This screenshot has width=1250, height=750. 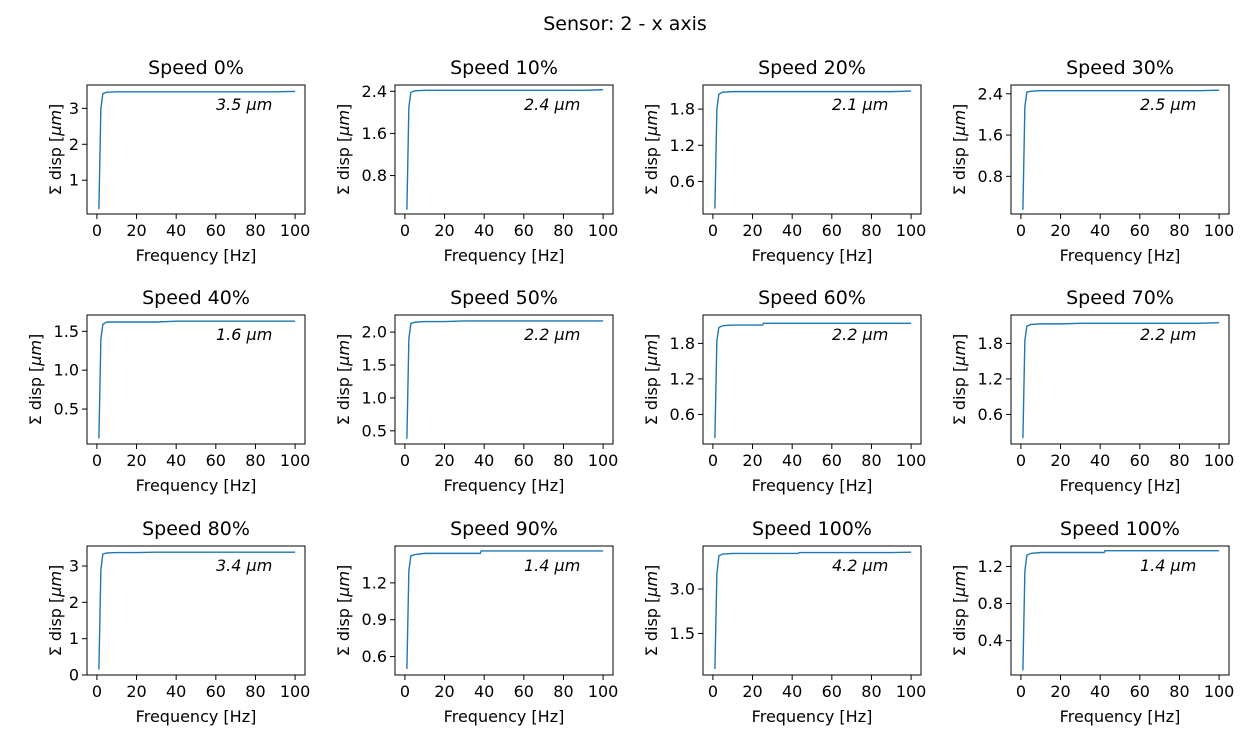 I want to click on subplot-title: Speed 90%, so click(x=504, y=529).